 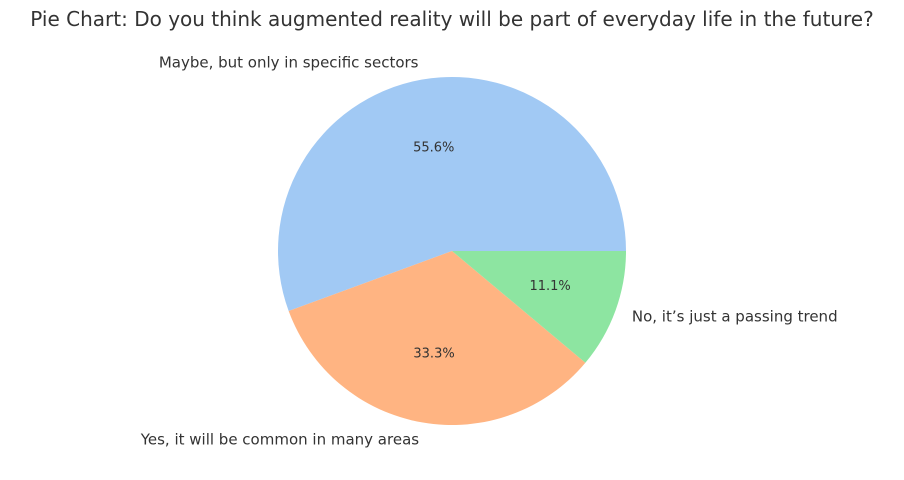 What do you see at coordinates (735, 316) in the screenshot?
I see `slice-label-2: No, it’s just a passing trend` at bounding box center [735, 316].